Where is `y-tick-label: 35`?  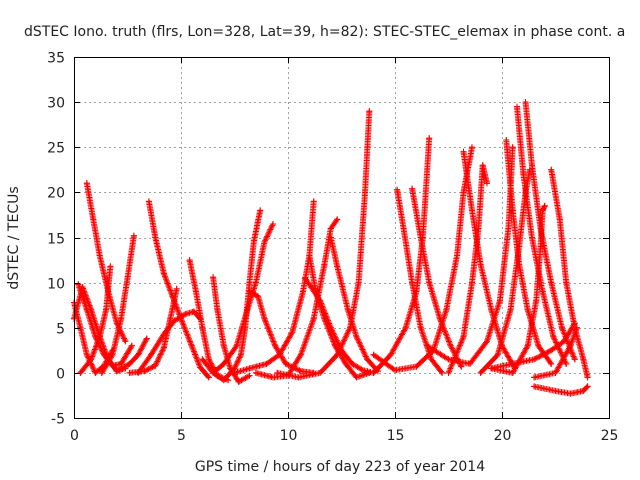
y-tick-label: 35 is located at coordinates (56, 59).